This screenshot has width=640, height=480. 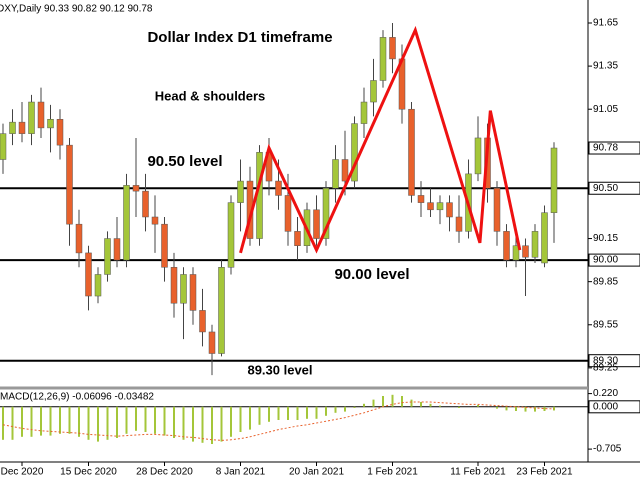 What do you see at coordinates (88, 472) in the screenshot?
I see `x-tick-label: 15 Dec 2020` at bounding box center [88, 472].